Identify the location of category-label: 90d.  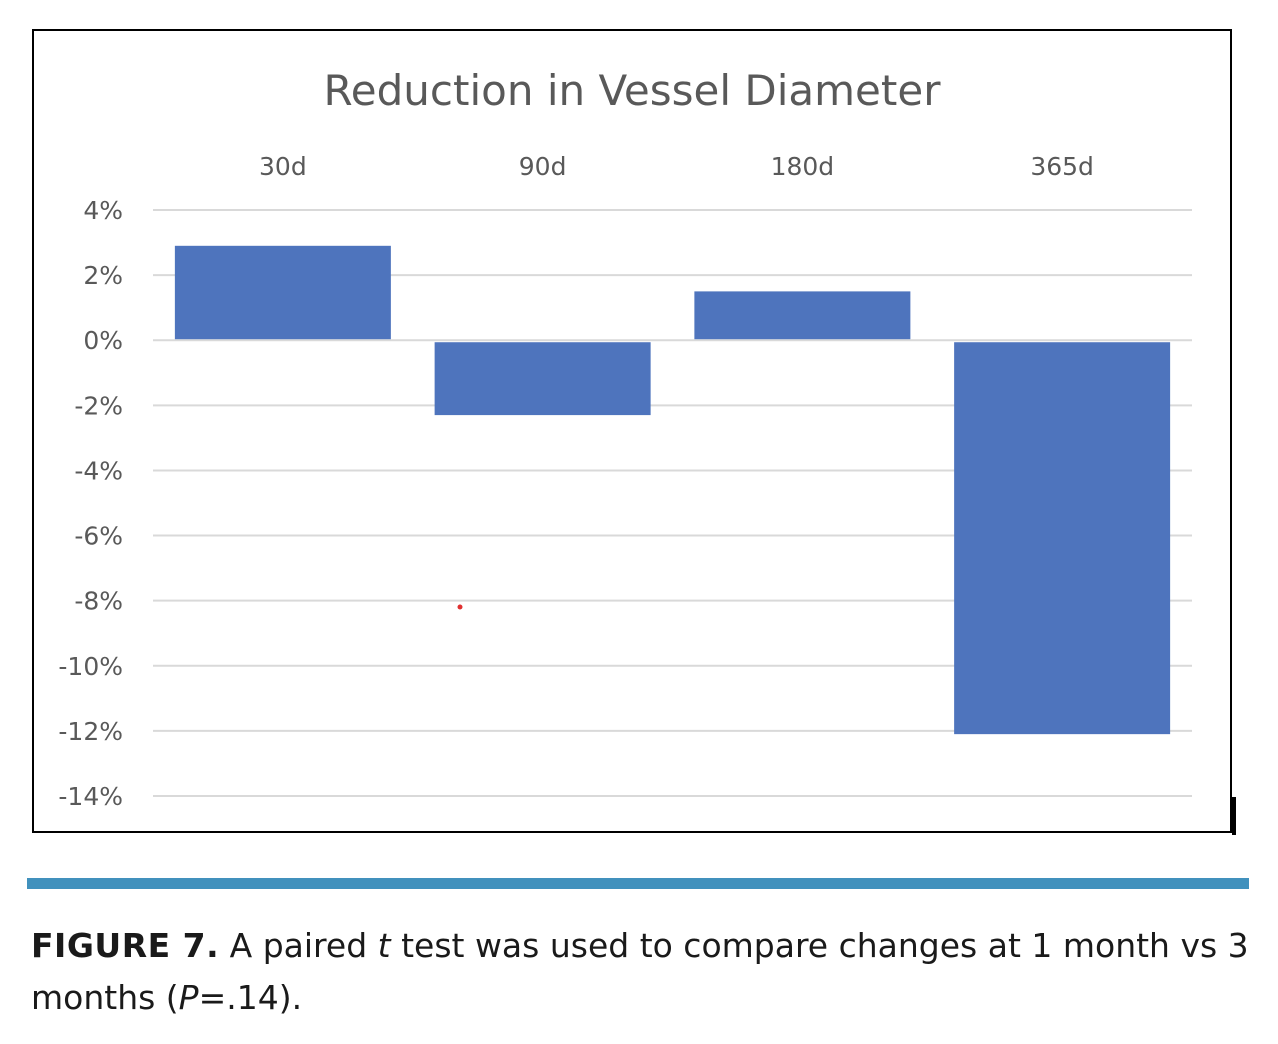
(543, 166).